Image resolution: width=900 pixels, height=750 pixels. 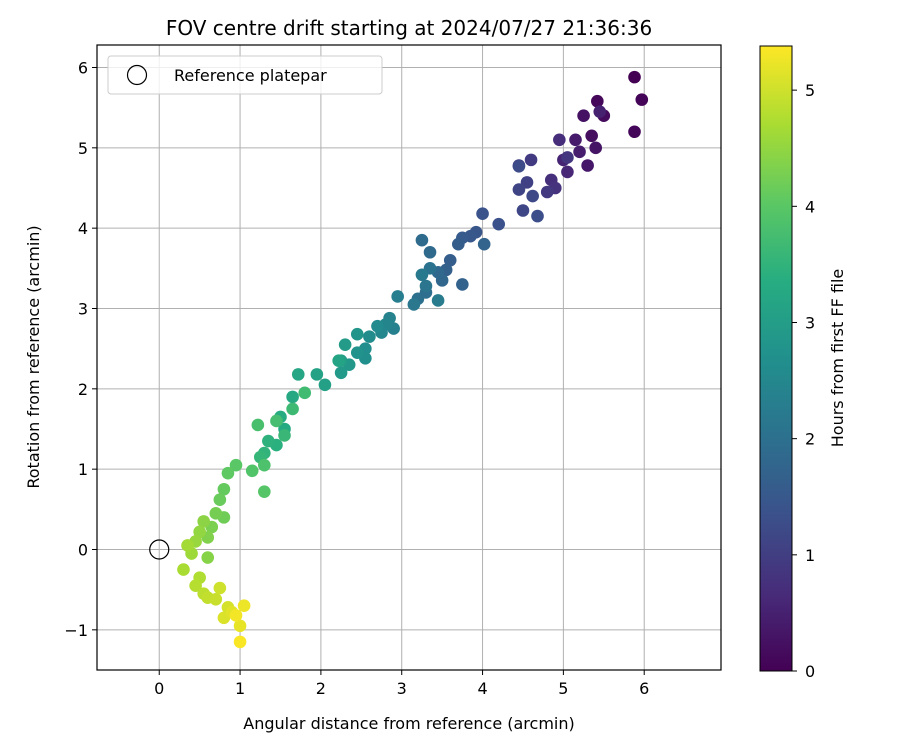 What do you see at coordinates (408, 723) in the screenshot?
I see `x-axis-label: Angular distance from reference (arcmin)` at bounding box center [408, 723].